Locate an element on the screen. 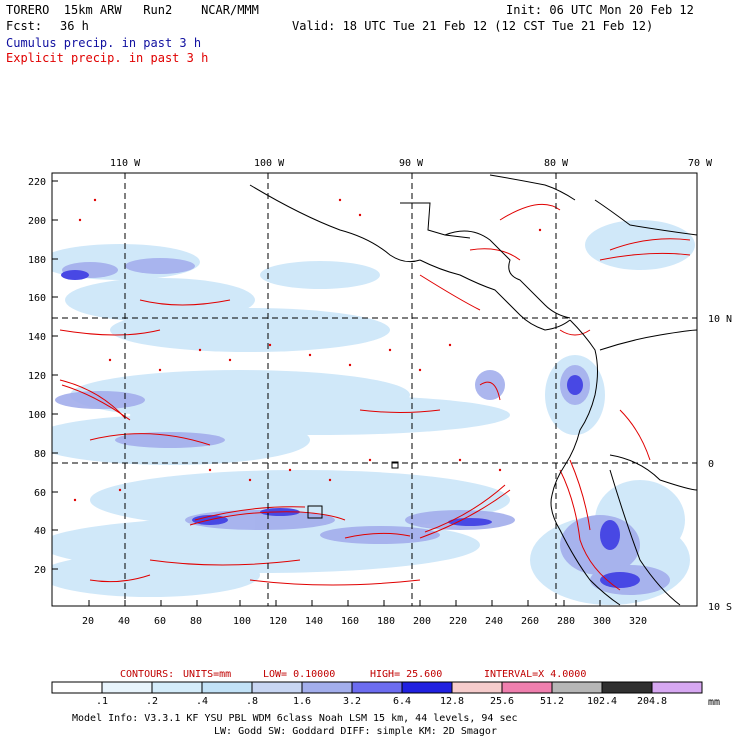 This screenshot has width=740, height=740. colorbar-label: 204.8 is located at coordinates (652, 701).